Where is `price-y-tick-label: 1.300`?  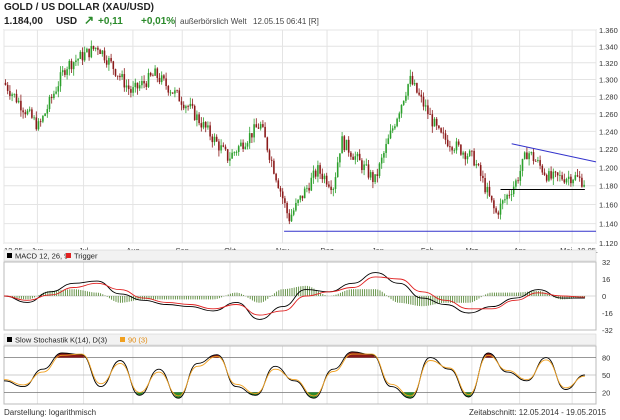 price-y-tick-label: 1.300 is located at coordinates (608, 79).